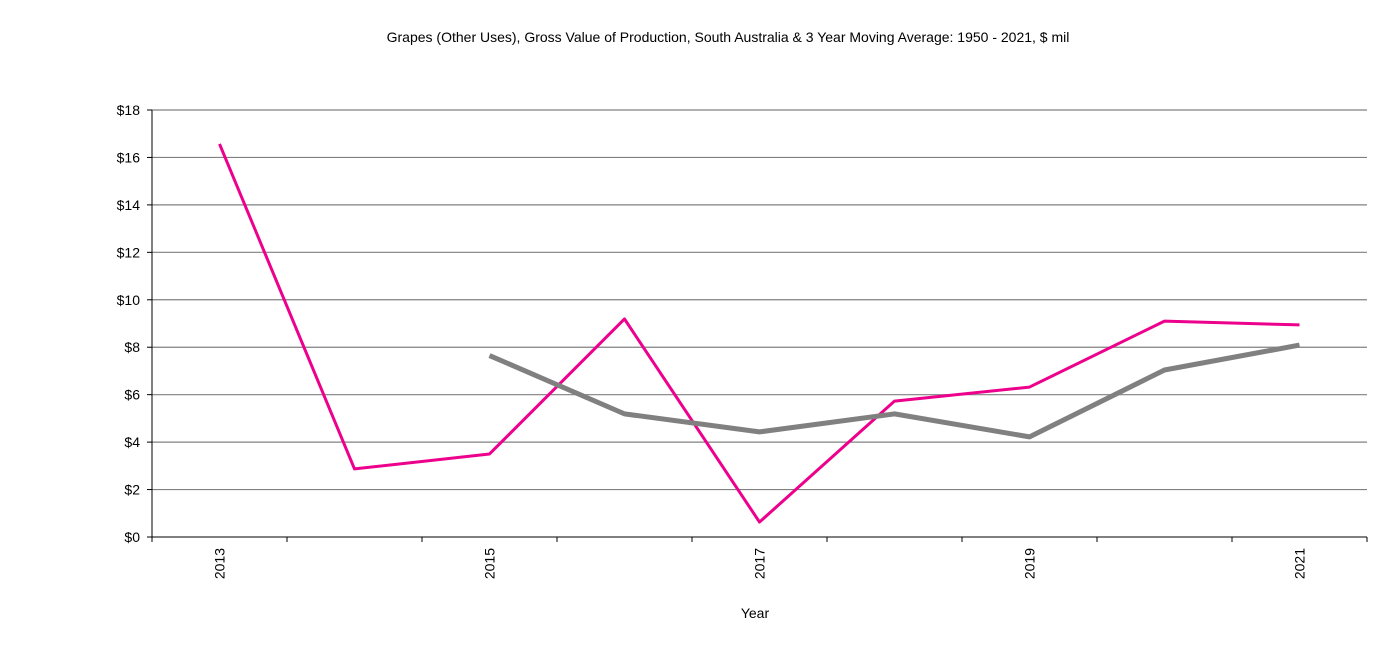 This screenshot has width=1397, height=671. What do you see at coordinates (132, 537) in the screenshot?
I see `y-tick-label: $0` at bounding box center [132, 537].